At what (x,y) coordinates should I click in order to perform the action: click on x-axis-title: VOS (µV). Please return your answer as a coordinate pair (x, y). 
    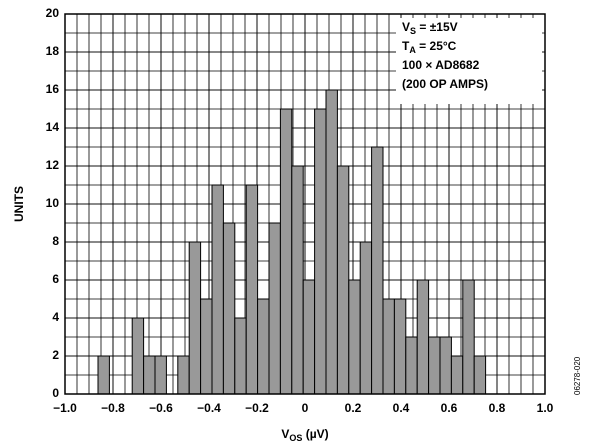
    Looking at the image, I should click on (304, 435).